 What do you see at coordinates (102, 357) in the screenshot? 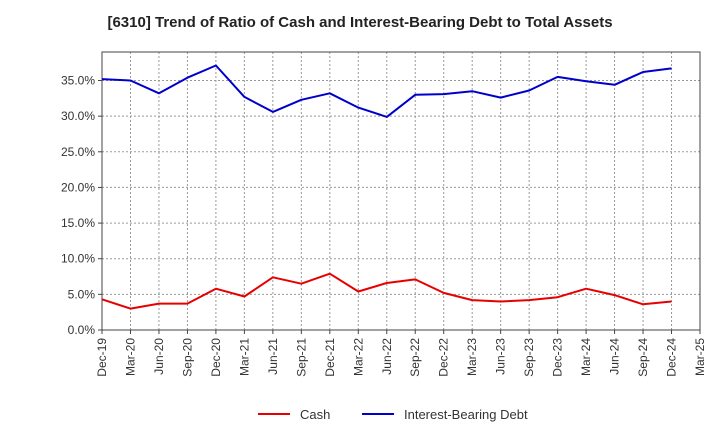
I see `x-tick-label: Dec-19` at bounding box center [102, 357].